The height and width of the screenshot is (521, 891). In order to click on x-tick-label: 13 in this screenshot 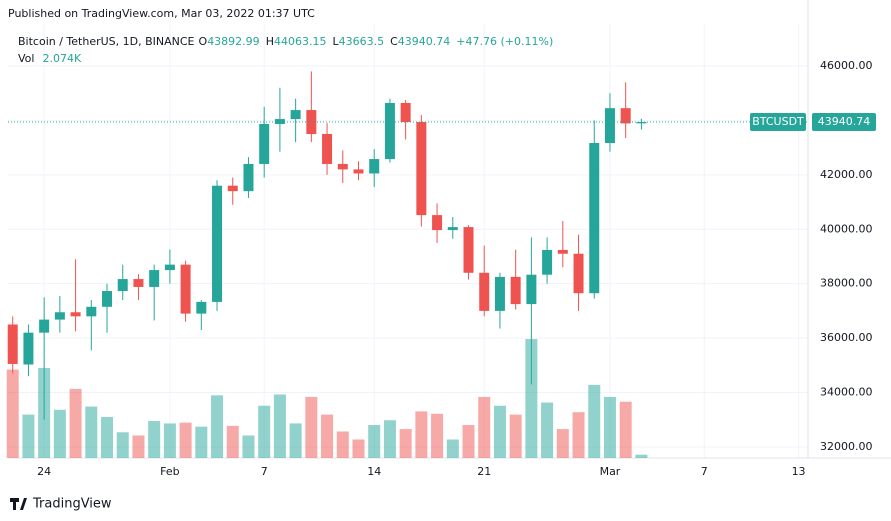, I will do `click(799, 471)`.